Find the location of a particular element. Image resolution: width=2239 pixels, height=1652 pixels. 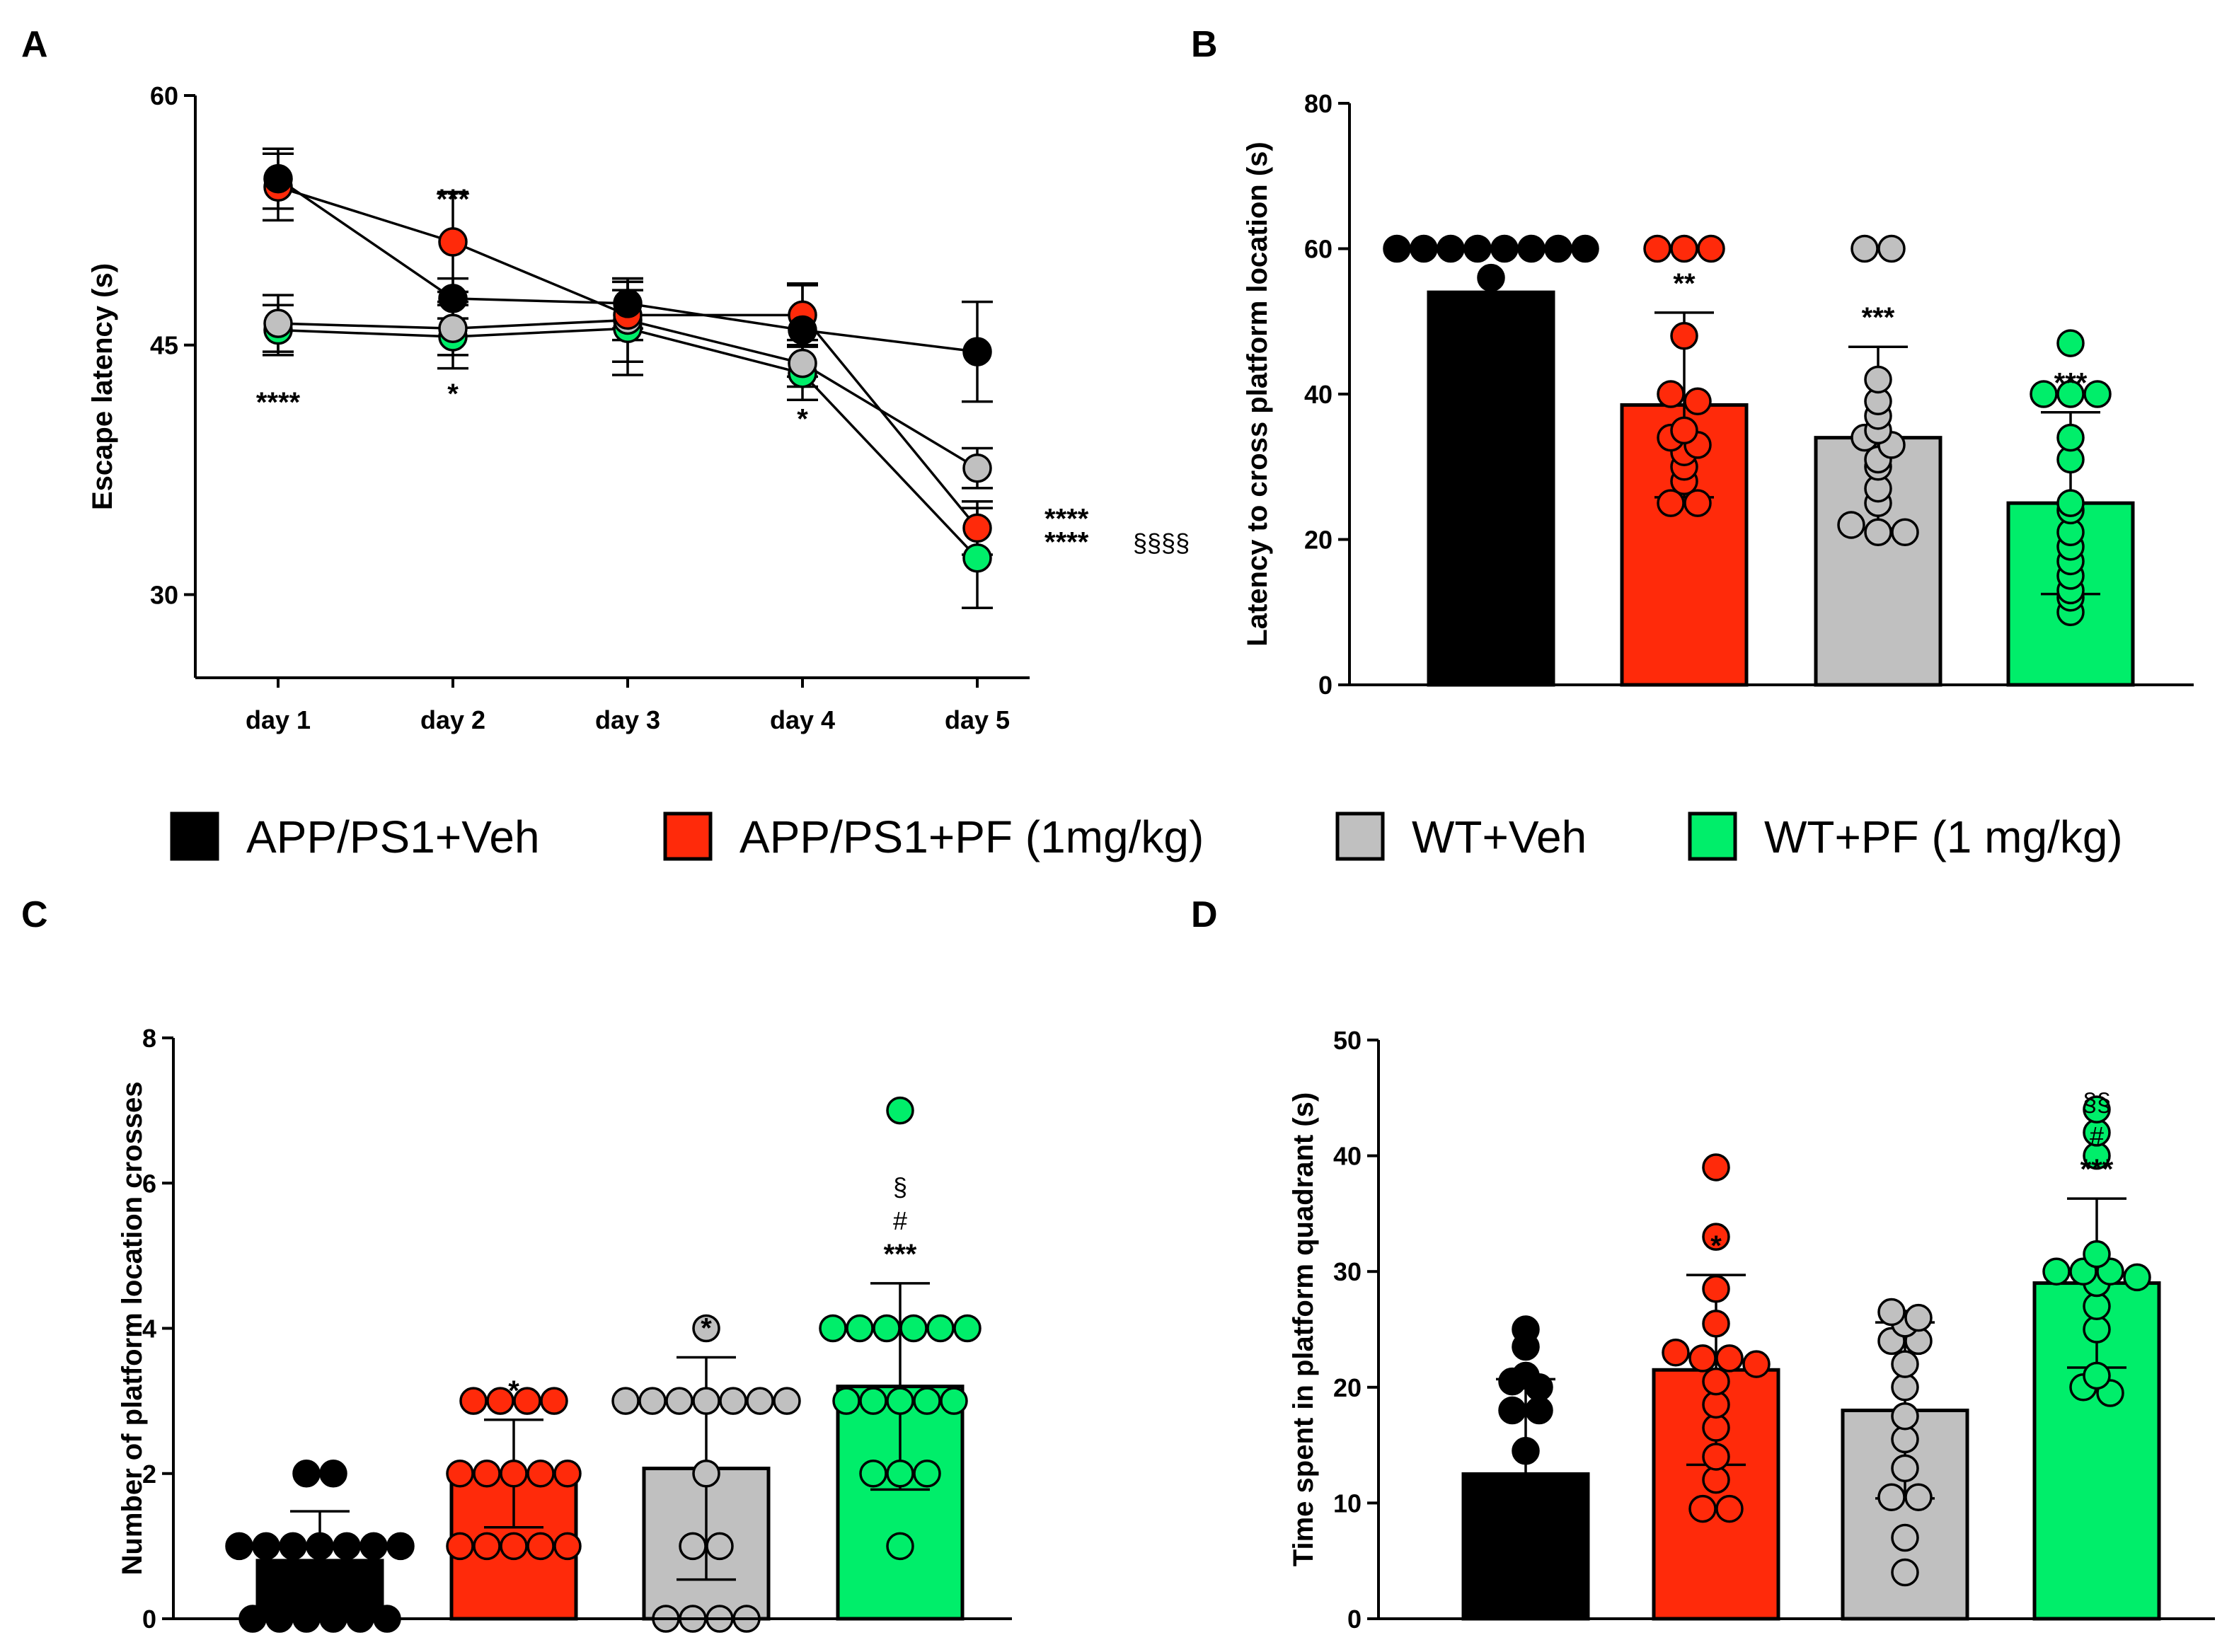

y-axis-title: Time spent in platform quadrant (s) is located at coordinates (1303, 1329).